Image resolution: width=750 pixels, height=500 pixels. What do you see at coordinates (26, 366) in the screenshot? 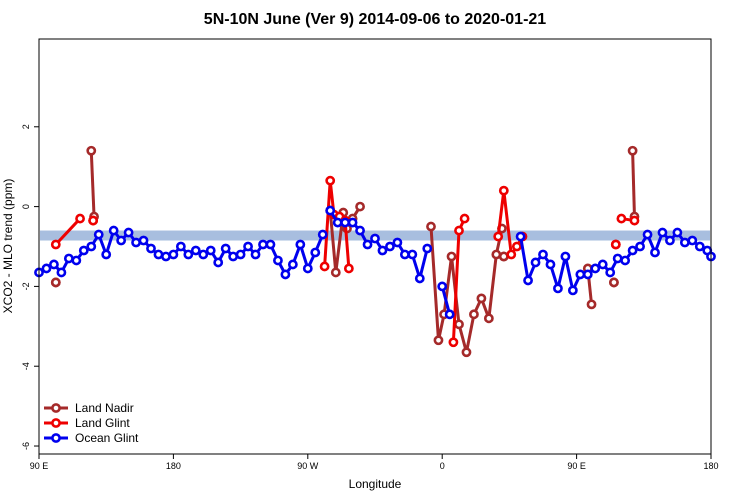
I see `y-tick-label: -4` at bounding box center [26, 366].